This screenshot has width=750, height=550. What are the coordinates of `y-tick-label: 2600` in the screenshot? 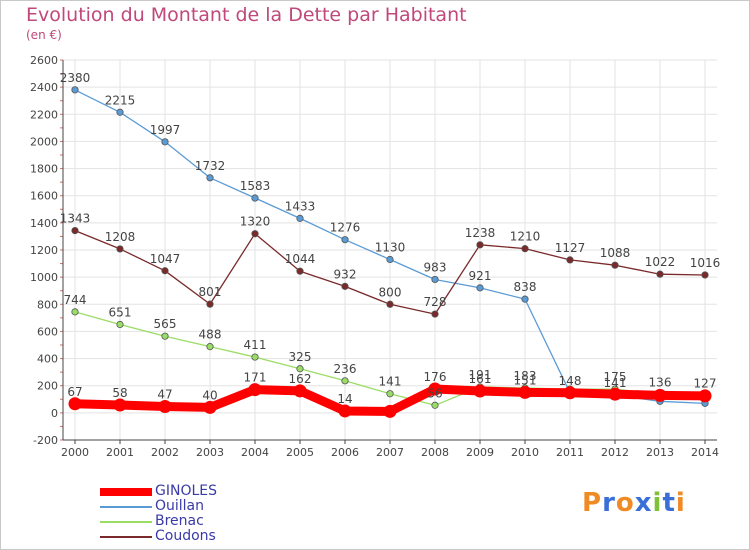 It's located at (44, 60).